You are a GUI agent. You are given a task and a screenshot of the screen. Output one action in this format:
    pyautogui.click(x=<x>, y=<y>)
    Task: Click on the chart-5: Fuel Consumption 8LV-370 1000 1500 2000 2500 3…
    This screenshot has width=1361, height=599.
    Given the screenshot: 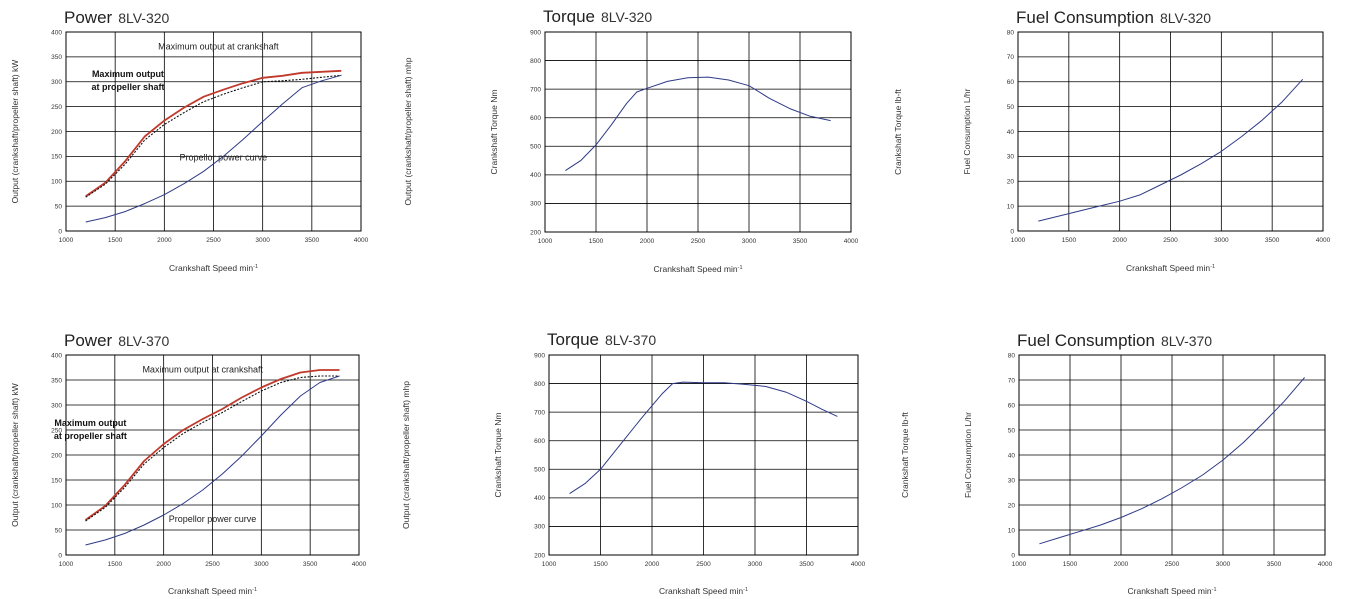 What is the action you would take?
    pyautogui.click(x=1148, y=463)
    